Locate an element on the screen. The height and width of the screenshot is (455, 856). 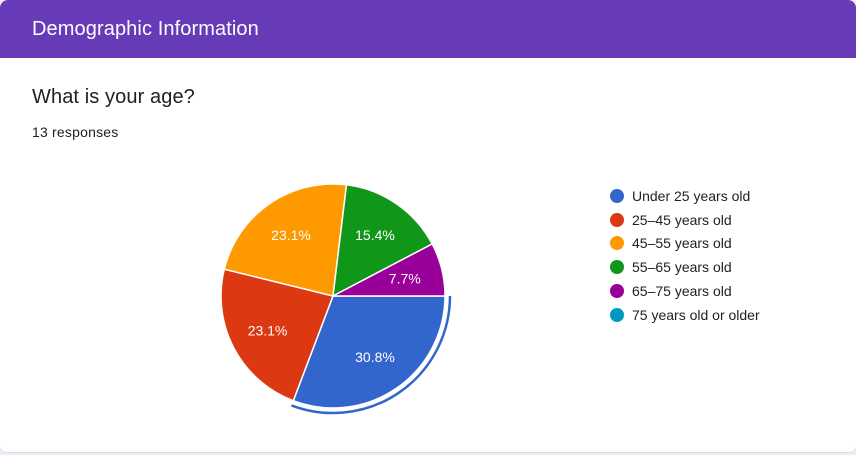
response-count: 13 responses is located at coordinates (75, 132).